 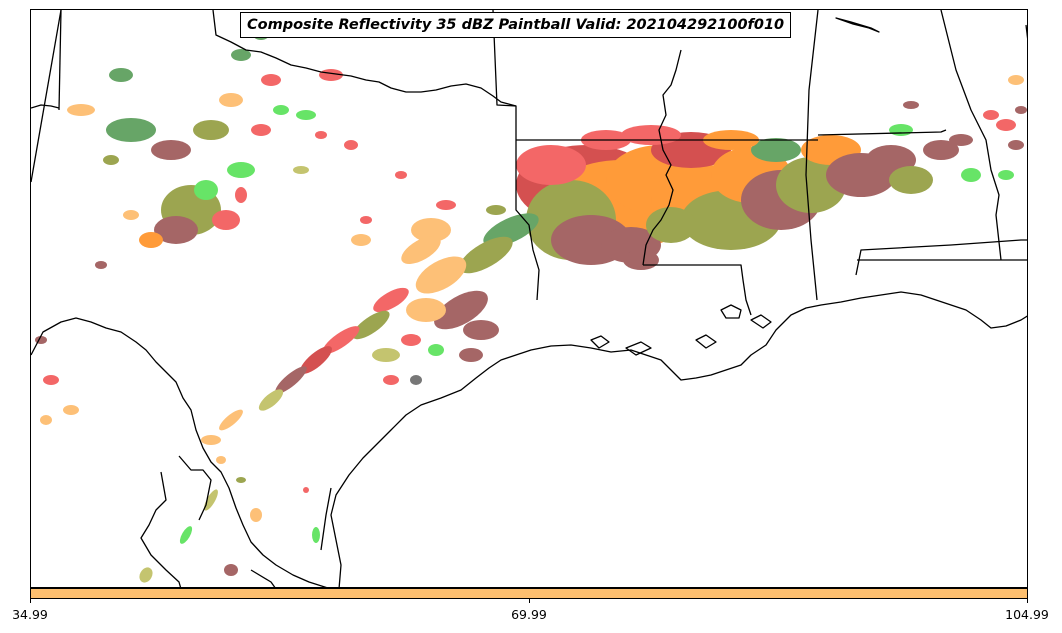 What do you see at coordinates (30, 614) in the screenshot?
I see `colorbar-tick-label-min: 34.99` at bounding box center [30, 614].